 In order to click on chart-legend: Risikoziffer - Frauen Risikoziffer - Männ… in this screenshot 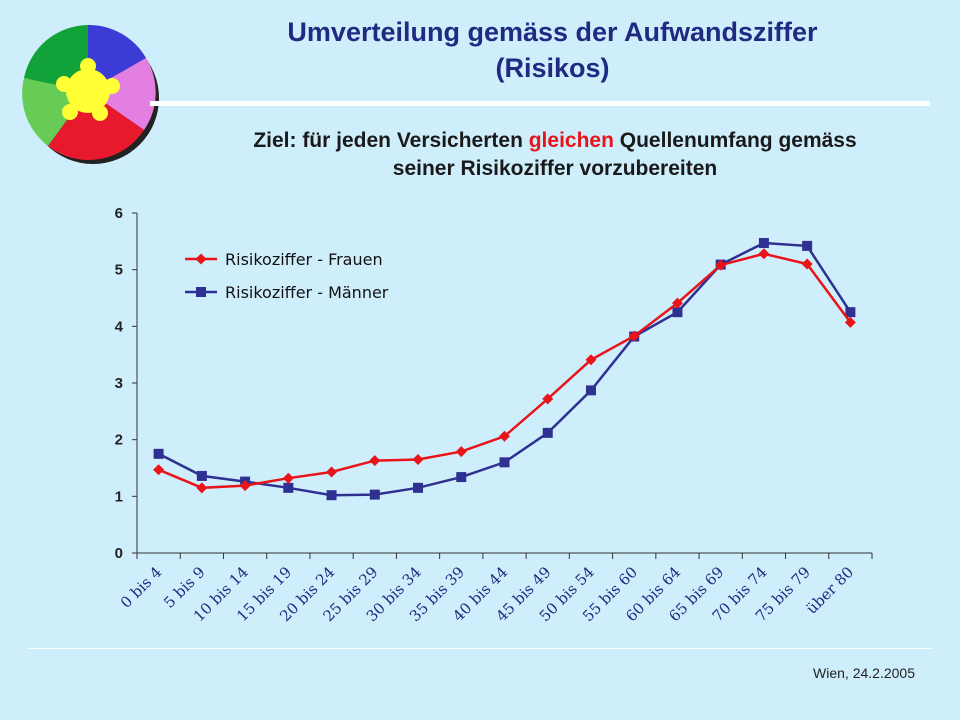, I will do `click(287, 276)`.